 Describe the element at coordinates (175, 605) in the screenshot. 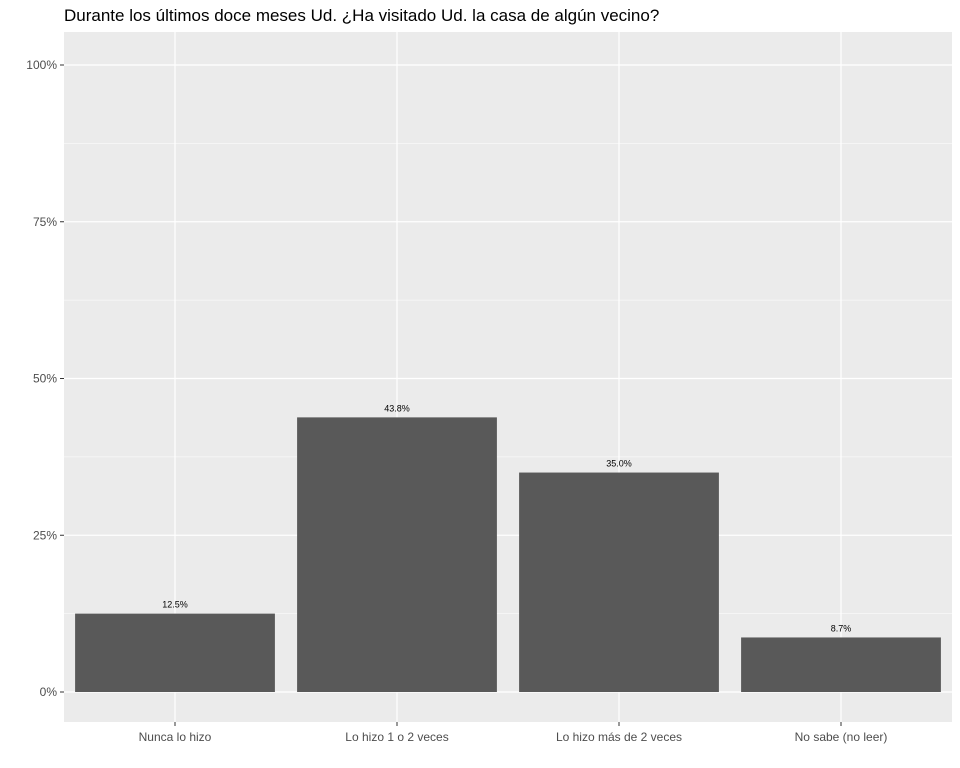

I see `bar-data-label: 12.5%` at that location.